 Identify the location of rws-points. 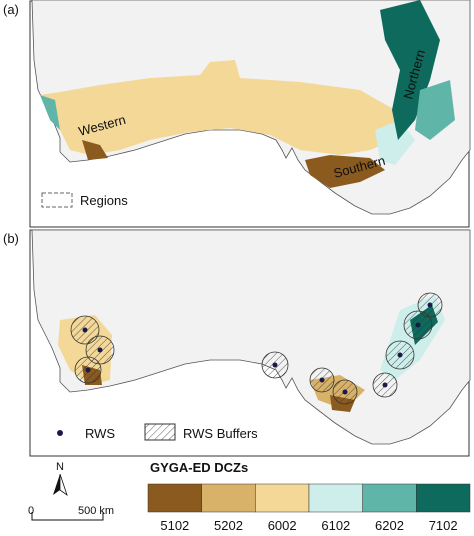
(257, 348).